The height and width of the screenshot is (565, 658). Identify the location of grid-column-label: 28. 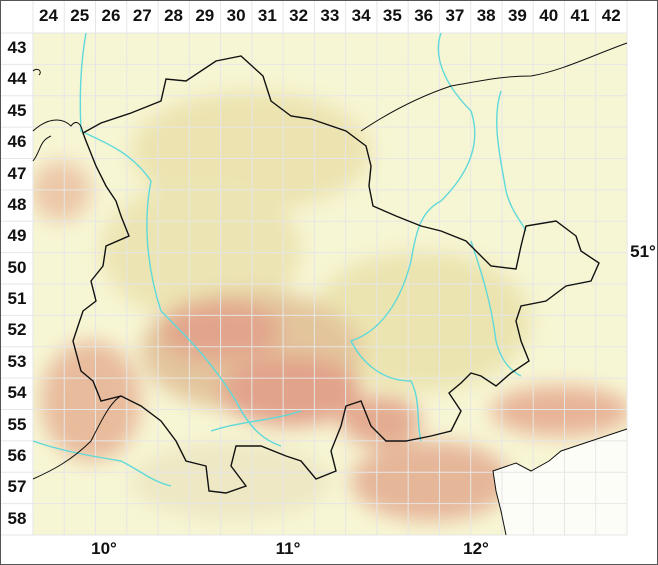
(173, 15).